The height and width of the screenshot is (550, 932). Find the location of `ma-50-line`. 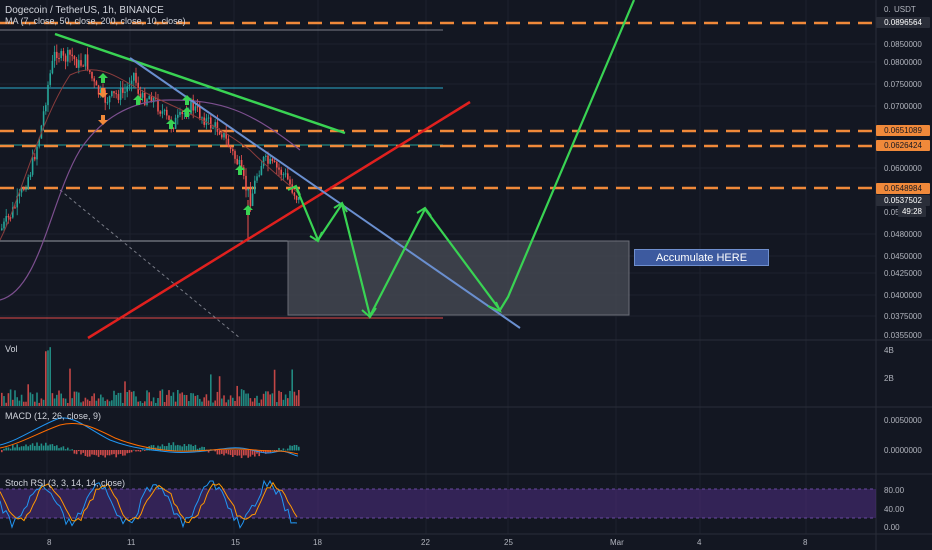

ma-50-line is located at coordinates (150, 155).